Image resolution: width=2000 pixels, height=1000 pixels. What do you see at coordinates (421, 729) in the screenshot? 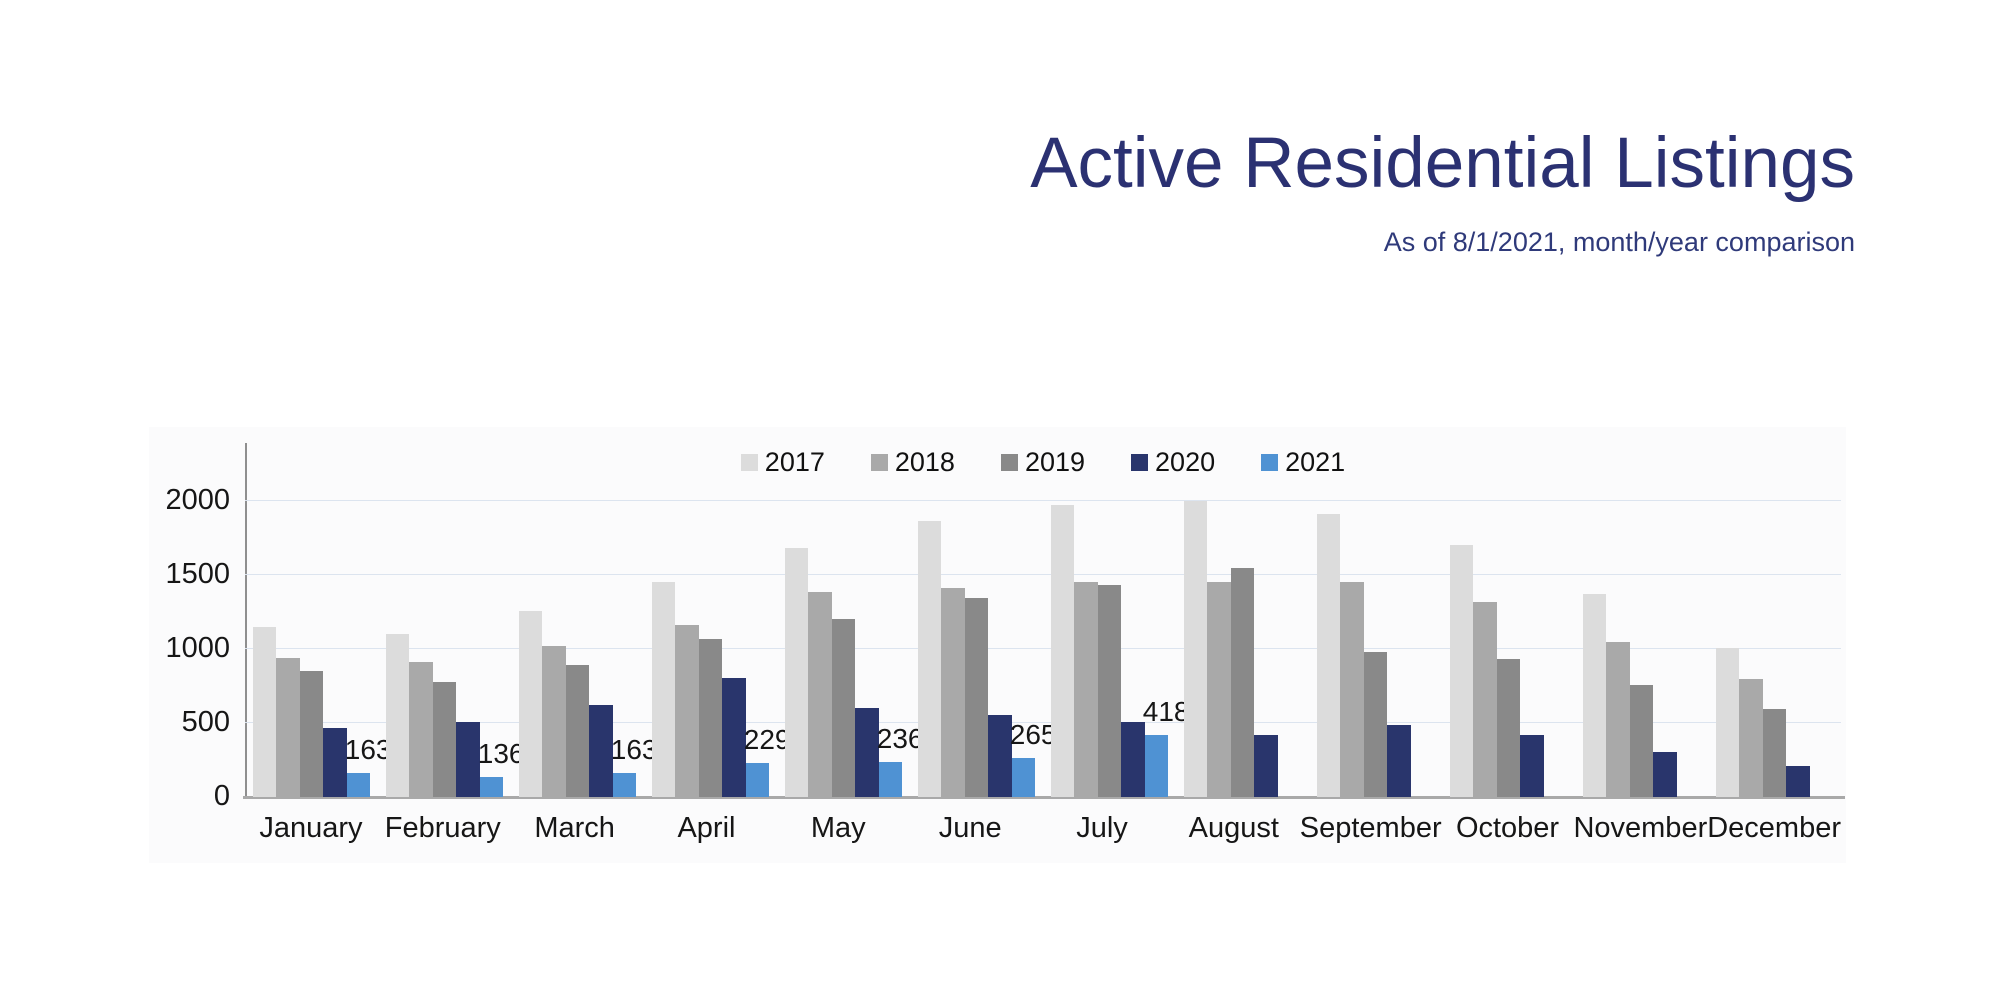
I see `bar-2018-february` at bounding box center [421, 729].